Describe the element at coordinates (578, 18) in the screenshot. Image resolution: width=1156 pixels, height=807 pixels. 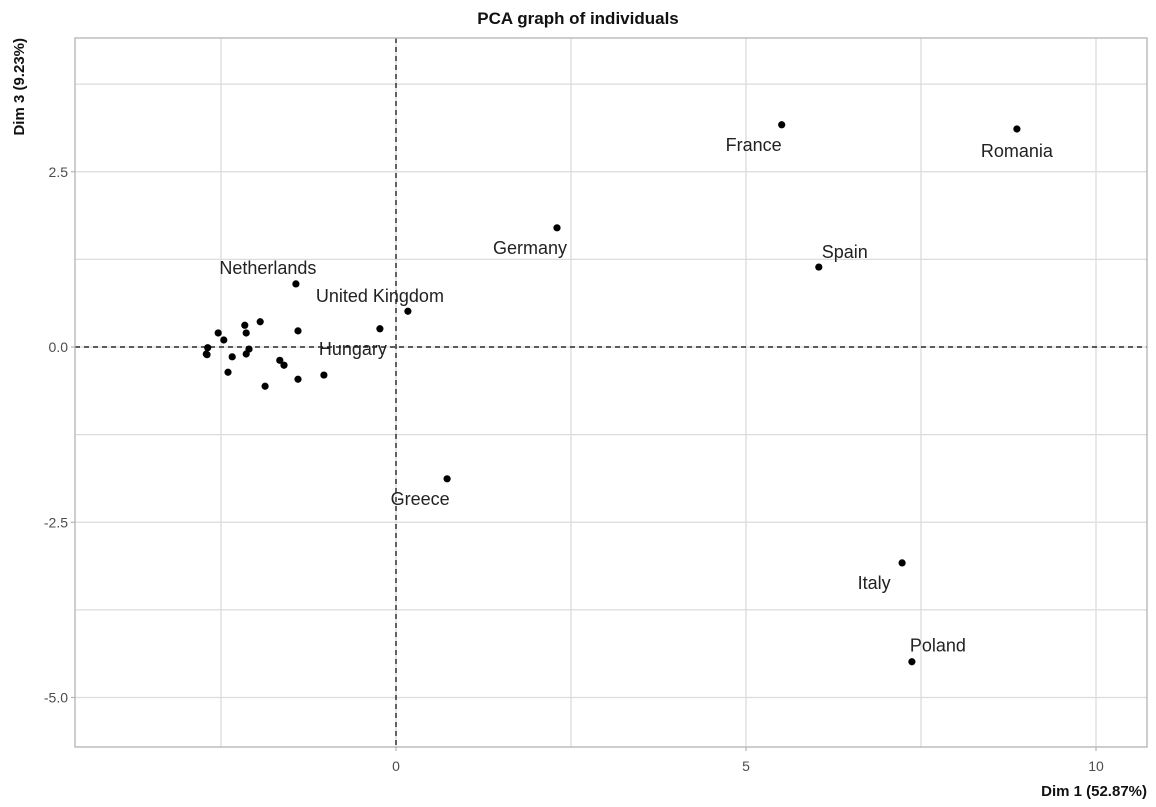
I see `chart-title: PCA graph of individuals` at that location.